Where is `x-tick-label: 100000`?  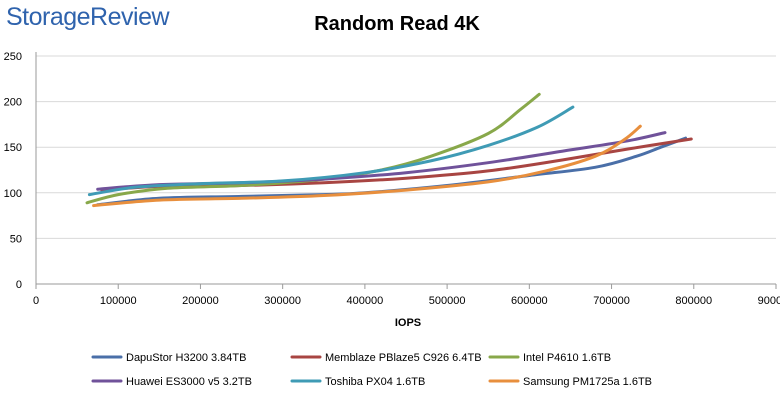 x-tick-label: 100000 is located at coordinates (118, 301).